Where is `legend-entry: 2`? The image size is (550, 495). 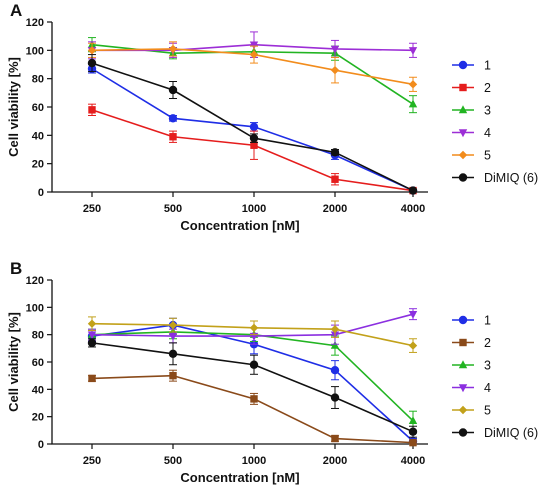
legend-entry: 2 is located at coordinates (471, 88).